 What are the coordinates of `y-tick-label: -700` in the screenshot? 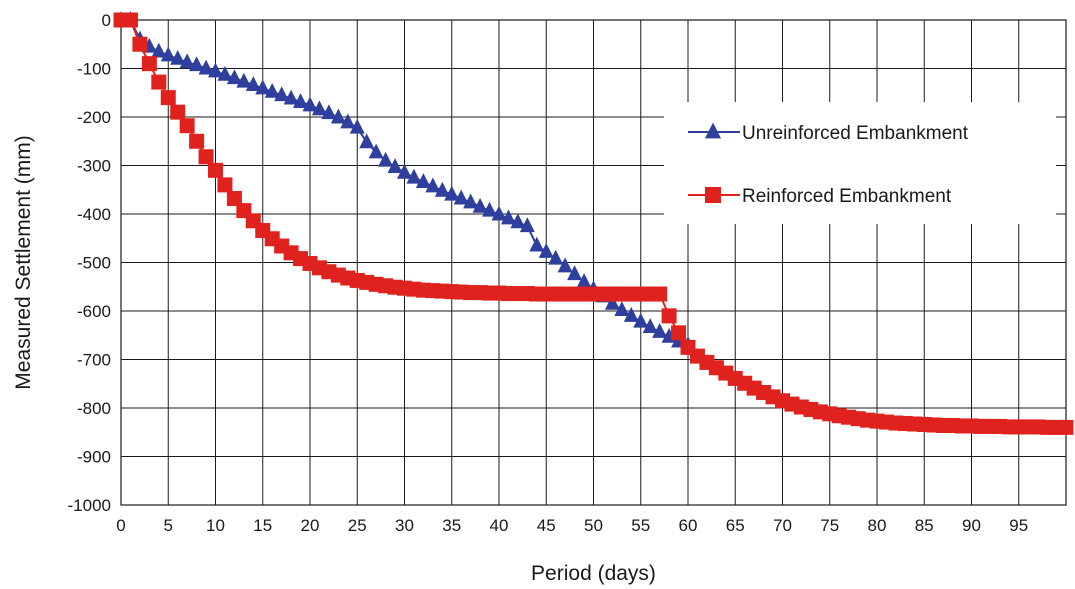 It's located at (94, 360).